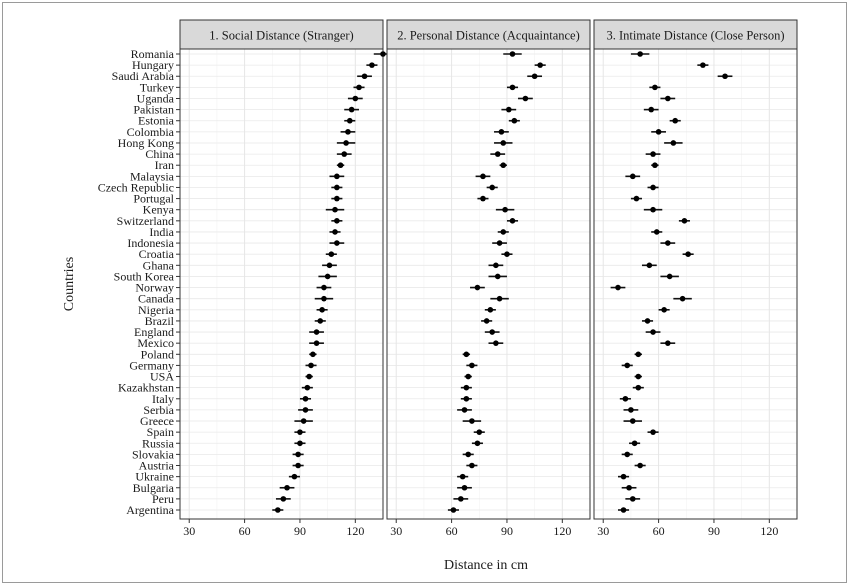  I want to click on panel-title: 1. Social Distance (Stranger), so click(281, 36).